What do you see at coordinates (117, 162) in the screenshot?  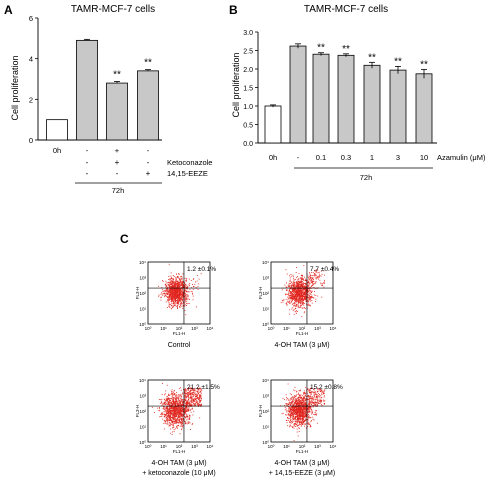 I see `panel-a-treatment-mark: +` at bounding box center [117, 162].